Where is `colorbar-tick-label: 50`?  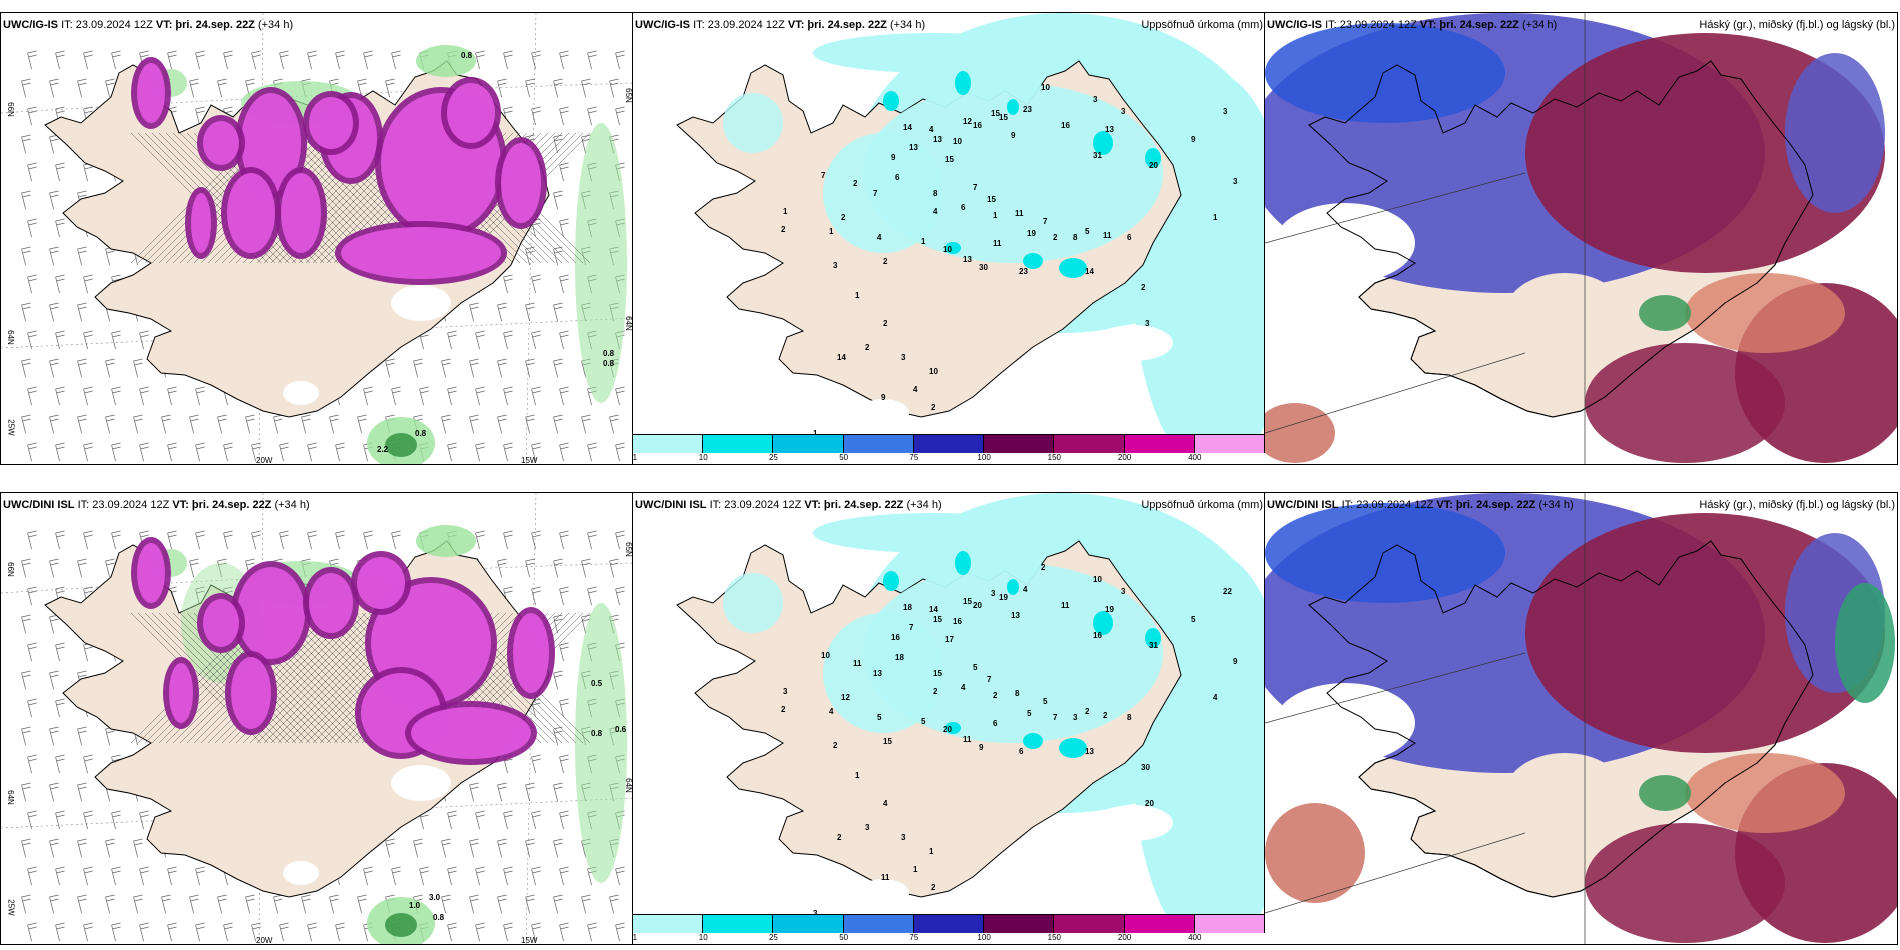 colorbar-tick-label: 50 is located at coordinates (844, 937).